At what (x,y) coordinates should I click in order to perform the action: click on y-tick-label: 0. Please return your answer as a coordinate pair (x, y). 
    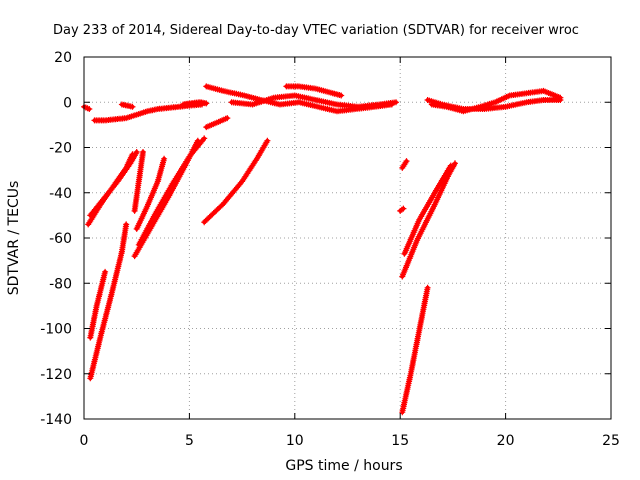
    Looking at the image, I should click on (67, 103).